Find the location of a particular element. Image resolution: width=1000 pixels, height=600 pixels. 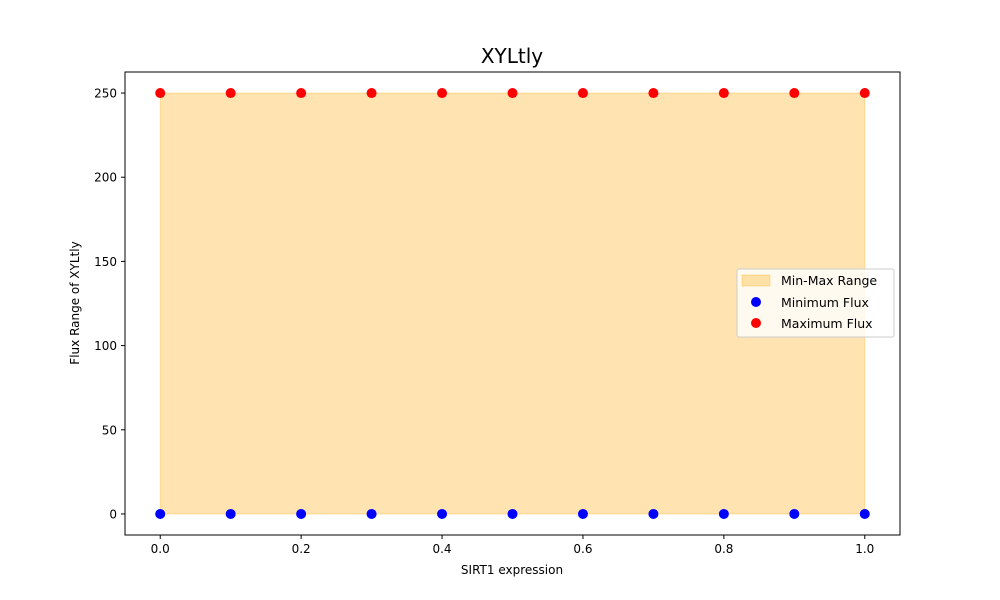

x-tick-label: 1.0 is located at coordinates (864, 549).